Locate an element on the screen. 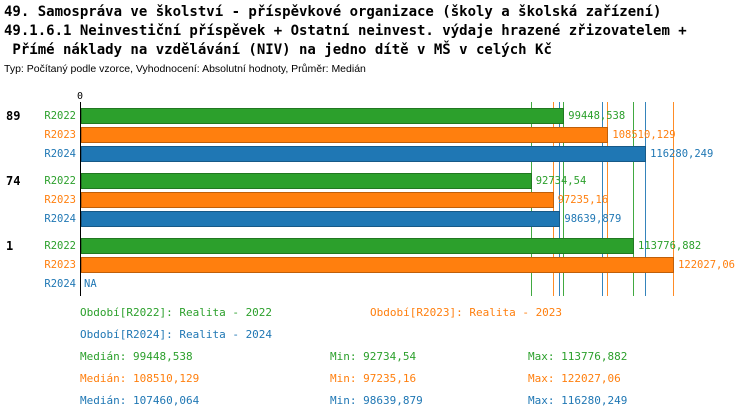 The image size is (750, 414). row-label-1-r2022: R2022 is located at coordinates (60, 246).